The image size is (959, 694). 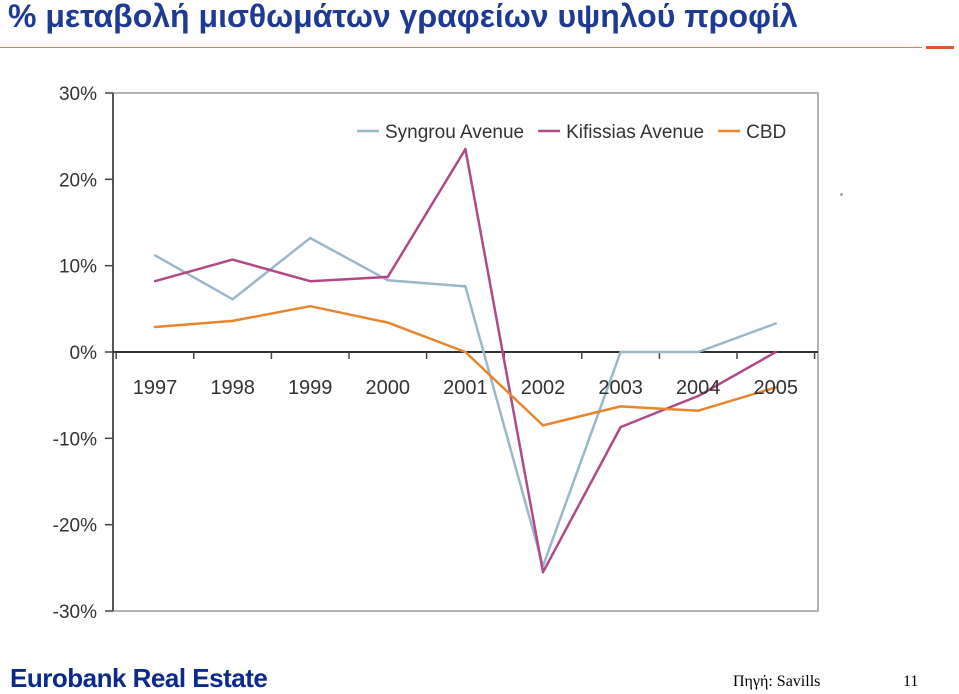 What do you see at coordinates (465, 365) in the screenshot?
I see `series-line-cbd` at bounding box center [465, 365].